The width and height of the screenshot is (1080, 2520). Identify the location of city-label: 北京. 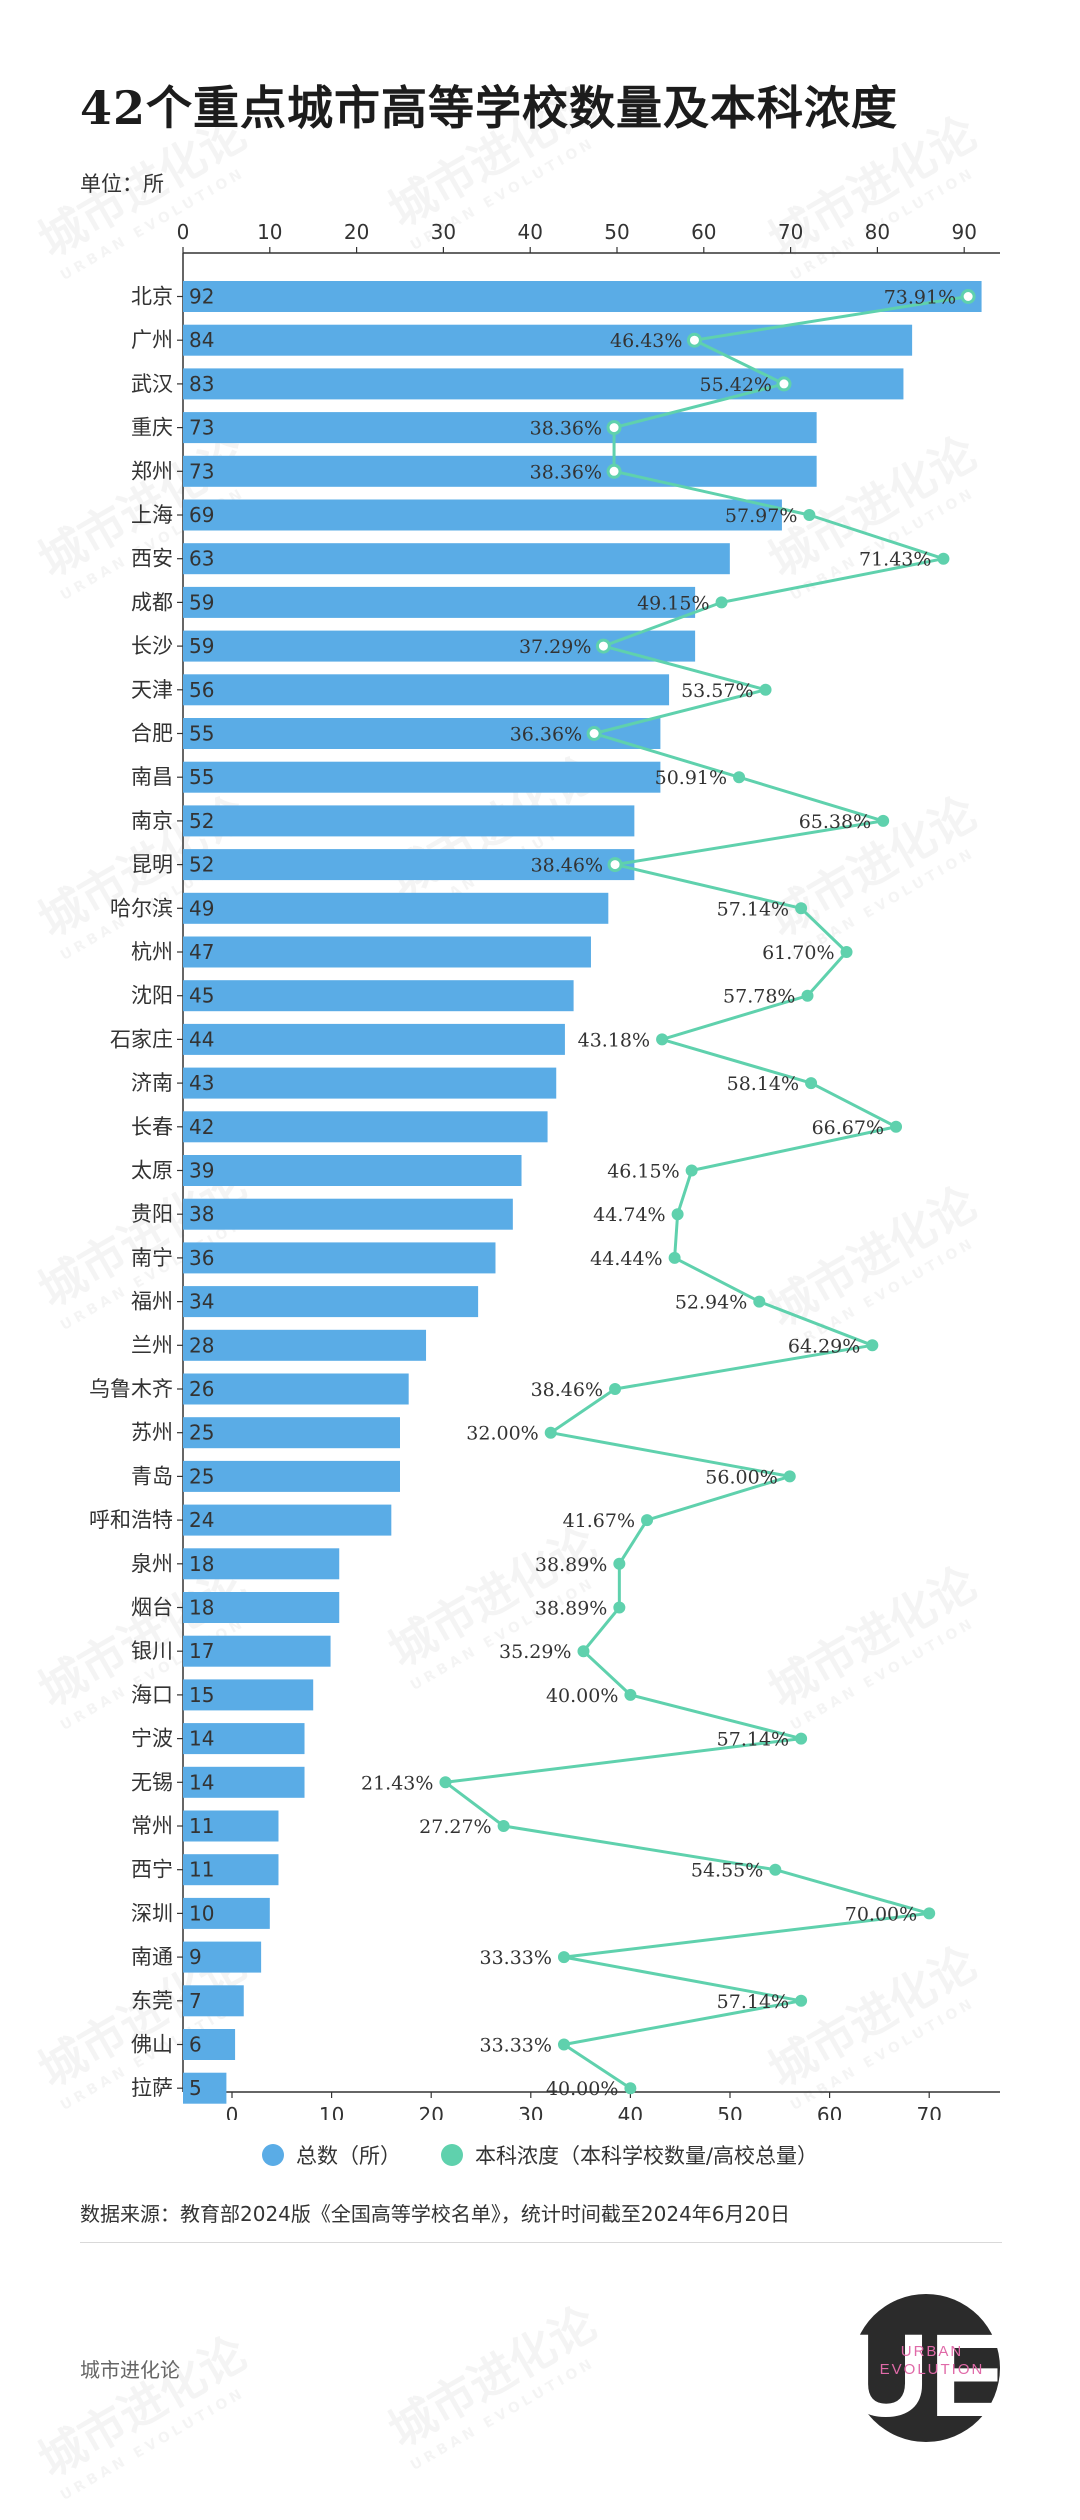
(152, 297).